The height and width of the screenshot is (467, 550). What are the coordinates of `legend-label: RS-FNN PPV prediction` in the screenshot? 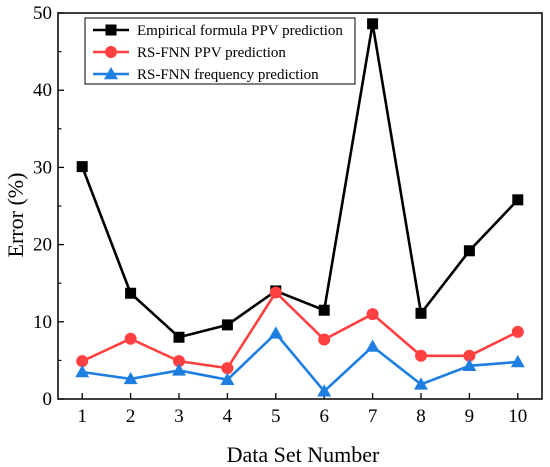 It's located at (211, 53).